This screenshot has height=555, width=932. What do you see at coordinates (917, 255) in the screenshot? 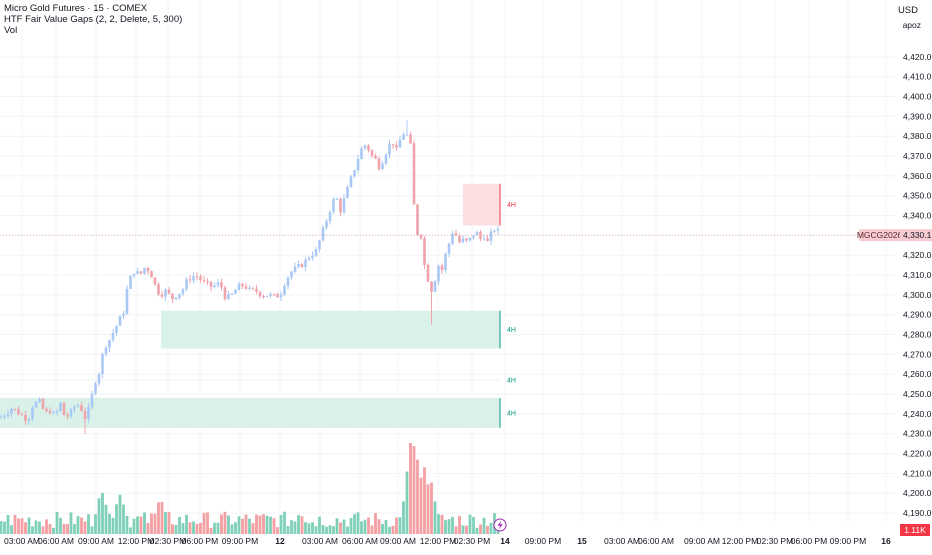
I see `price-tick-label: 4,320.0` at bounding box center [917, 255].